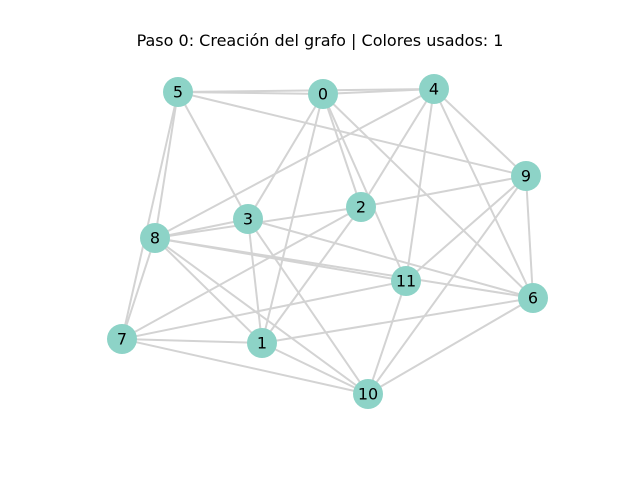 Image resolution: width=640 pixels, height=480 pixels. I want to click on node-label-7: 7, so click(122, 339).